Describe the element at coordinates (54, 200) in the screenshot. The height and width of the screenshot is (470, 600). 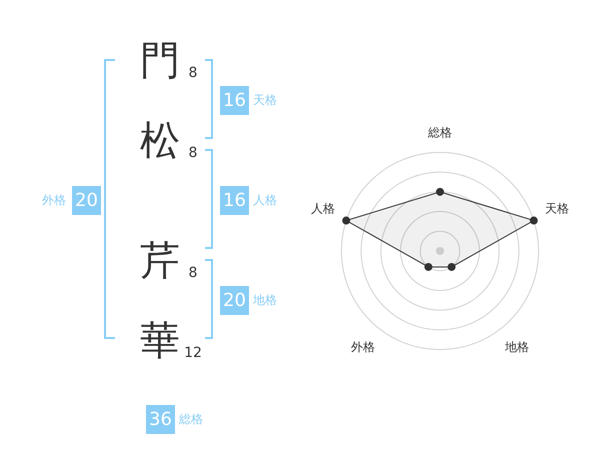
I see `category-label: 外格` at that location.